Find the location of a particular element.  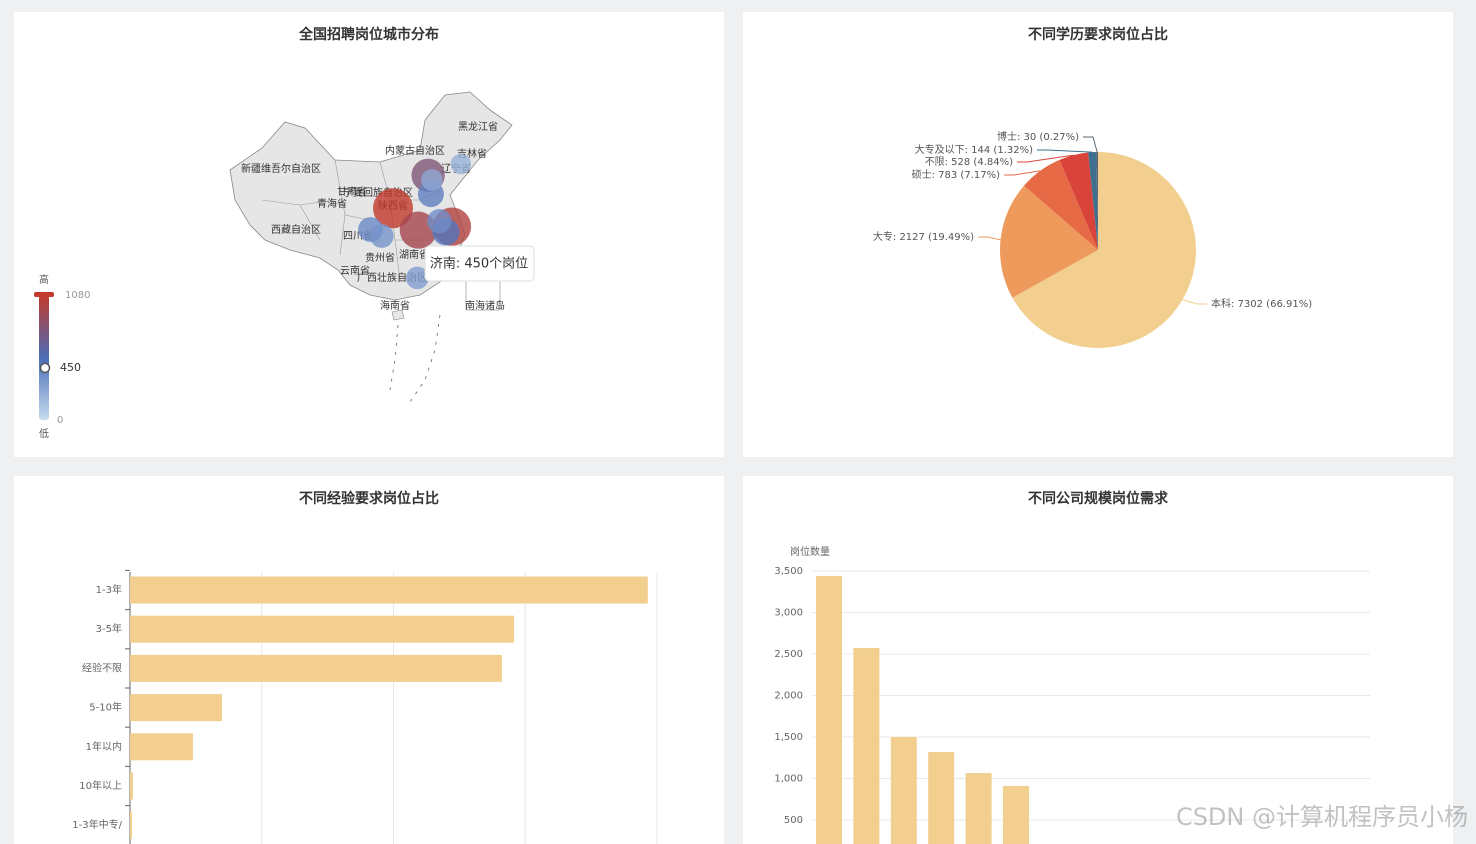

region-label: 西藏自治区 is located at coordinates (296, 229).